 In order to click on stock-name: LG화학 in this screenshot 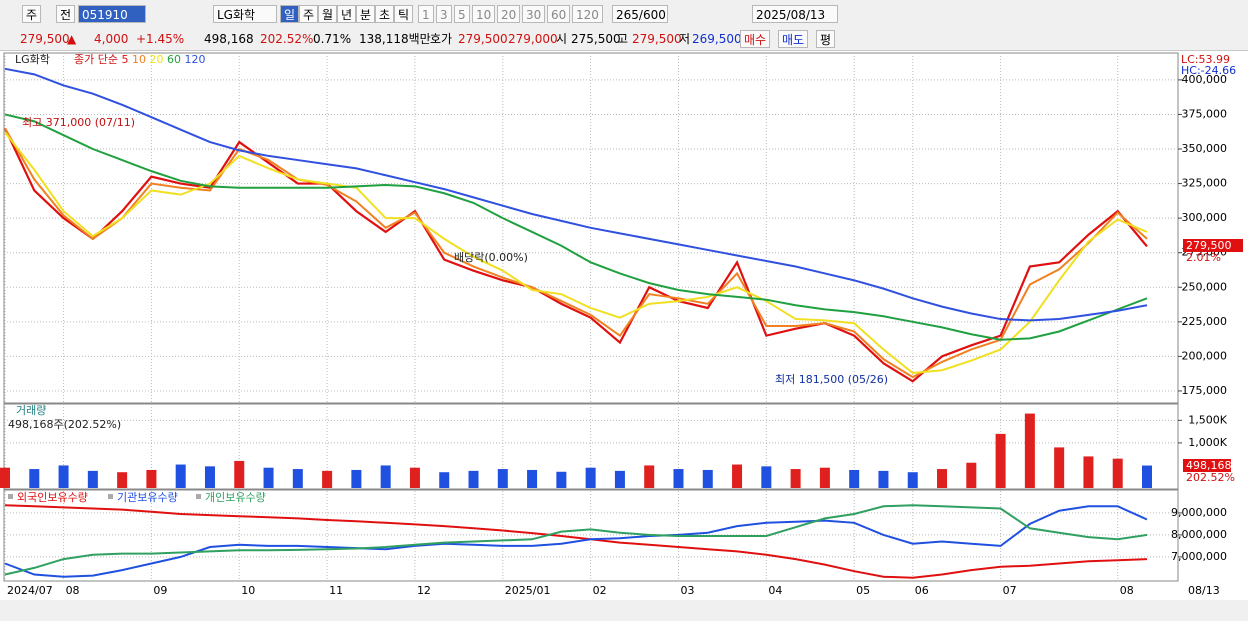, I will do `click(245, 14)`.